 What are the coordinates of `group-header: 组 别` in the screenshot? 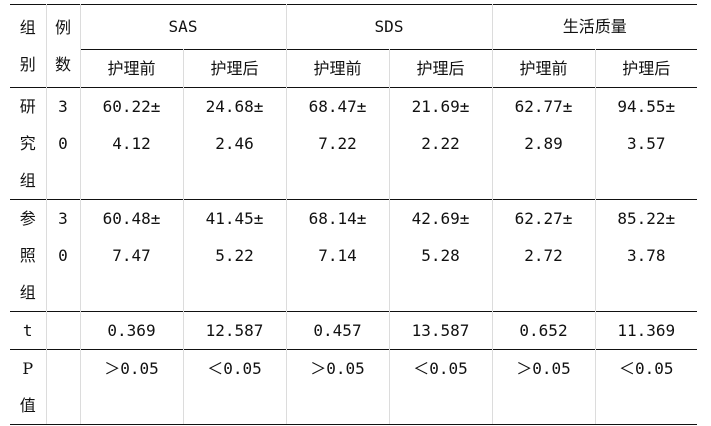 It's located at (28, 46).